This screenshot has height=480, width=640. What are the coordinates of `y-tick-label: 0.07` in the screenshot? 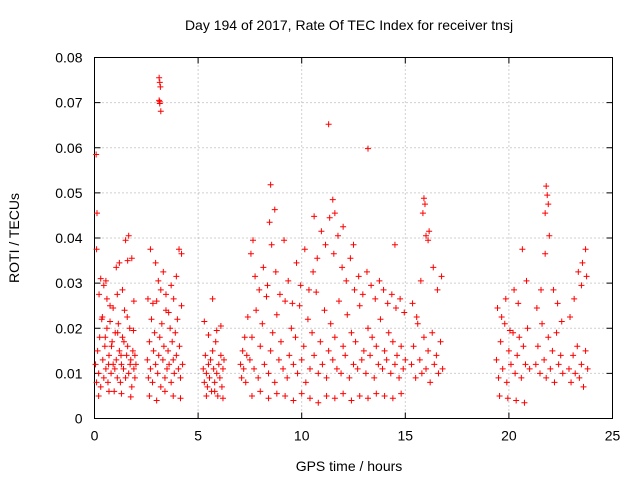 It's located at (68, 103).